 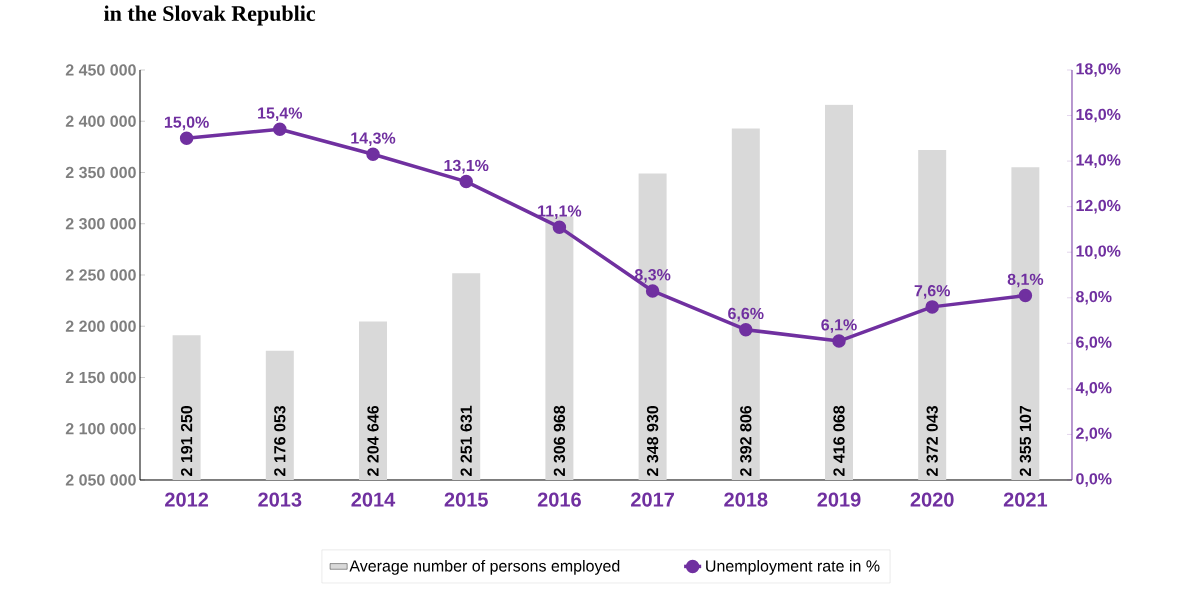 I want to click on x-tick-label: 2017, so click(x=652, y=499).